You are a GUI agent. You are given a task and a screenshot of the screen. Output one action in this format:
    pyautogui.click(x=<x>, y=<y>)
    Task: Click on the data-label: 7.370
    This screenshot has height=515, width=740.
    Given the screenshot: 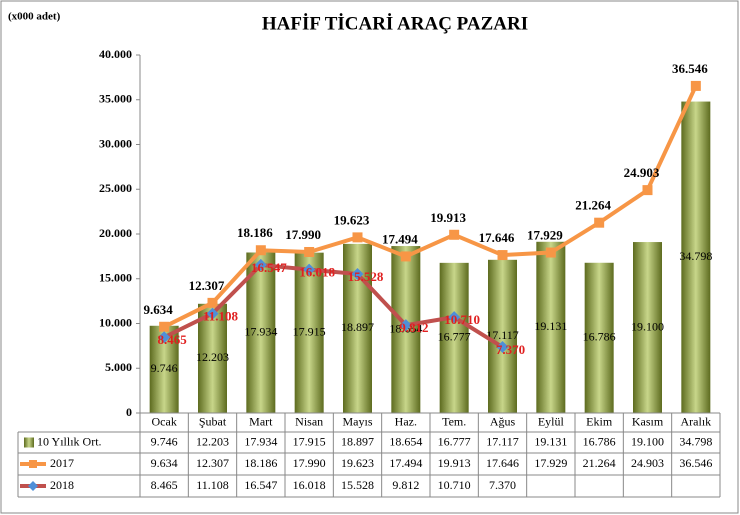 What is the action you would take?
    pyautogui.click(x=510, y=349)
    